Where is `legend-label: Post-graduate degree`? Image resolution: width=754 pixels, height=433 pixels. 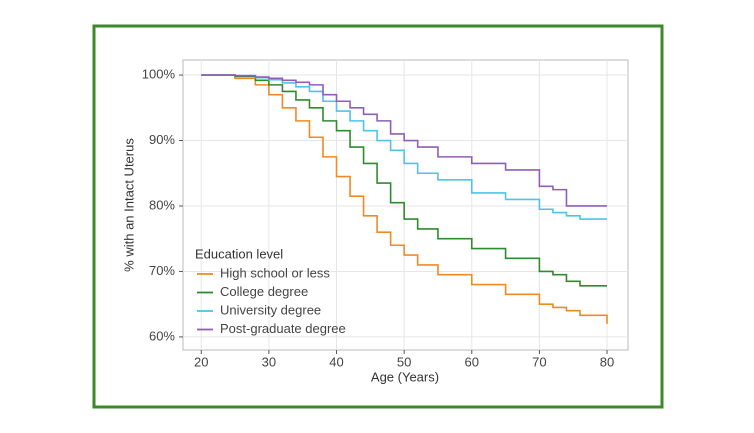
legend-label: Post-graduate degree is located at coordinates (283, 328).